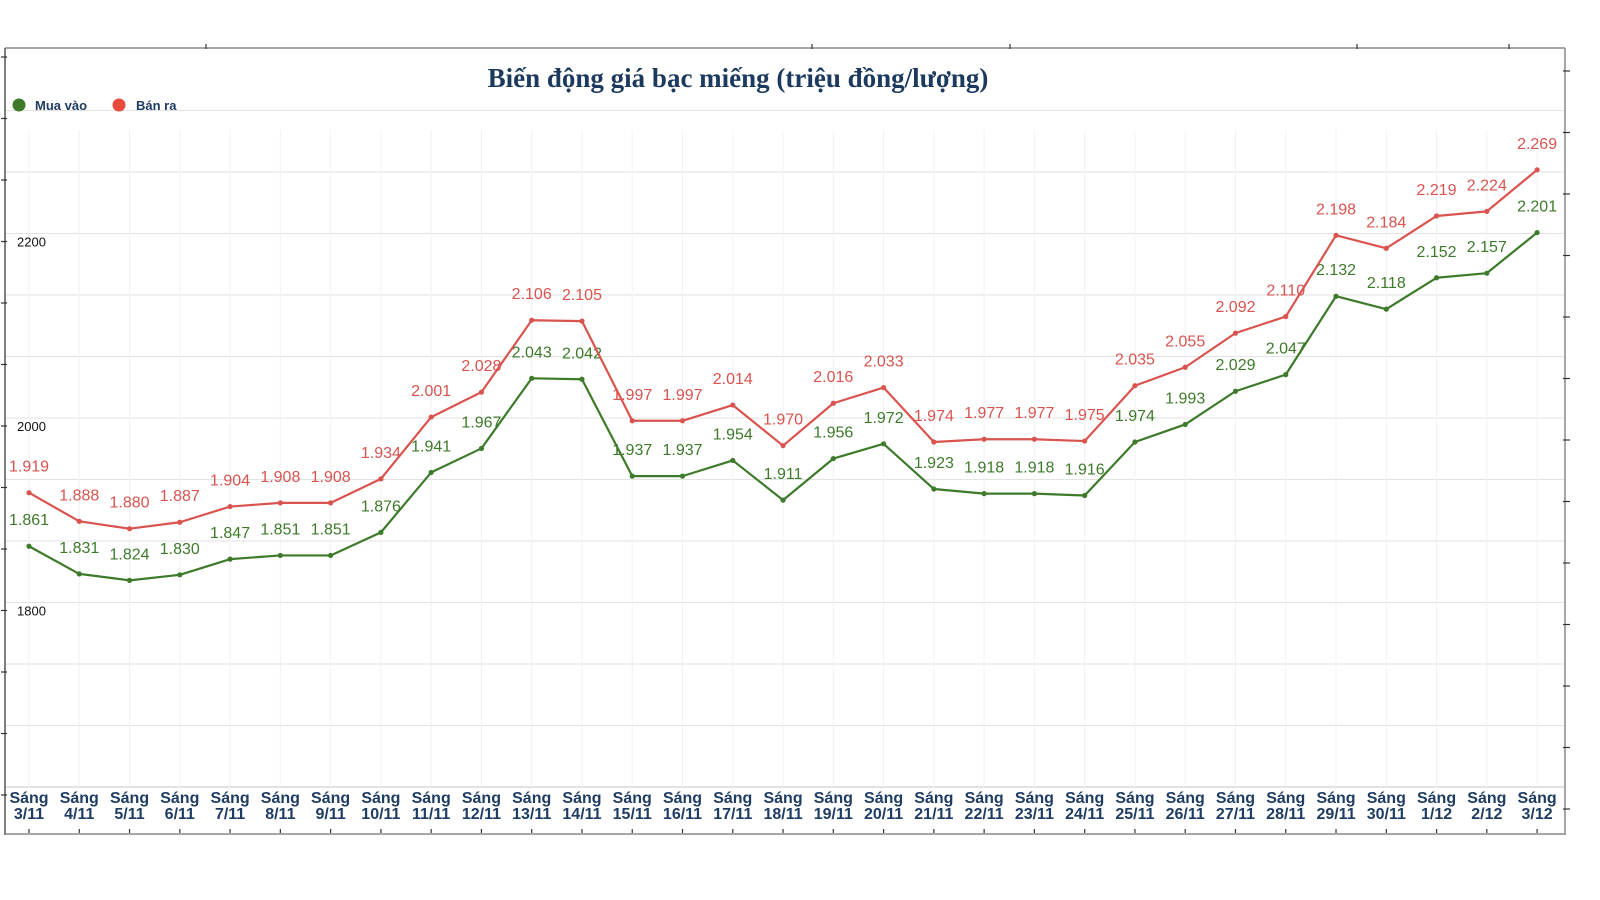  What do you see at coordinates (280, 814) in the screenshot?
I see `x-tick-label-line2: 8/11` at bounding box center [280, 814].